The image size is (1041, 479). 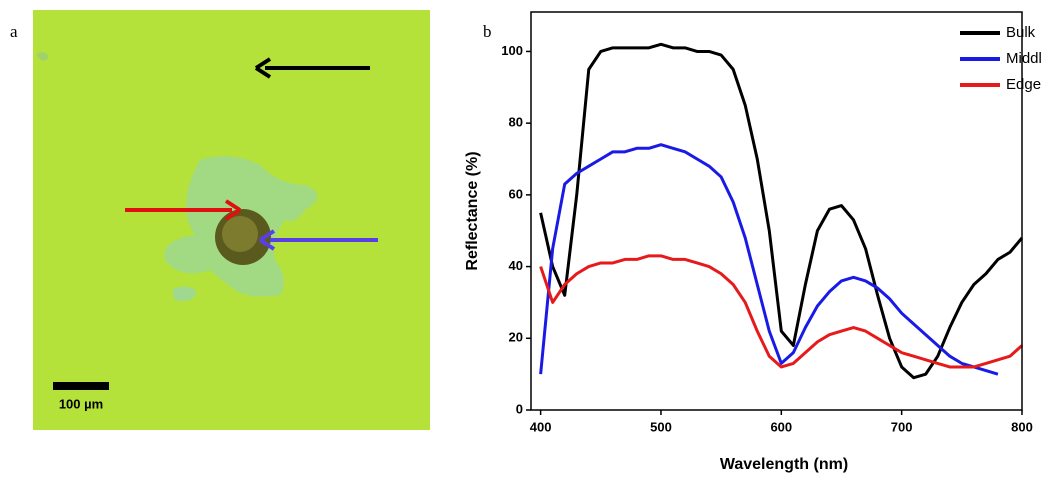 I want to click on legend-label: Edge, so click(x=1023, y=84).